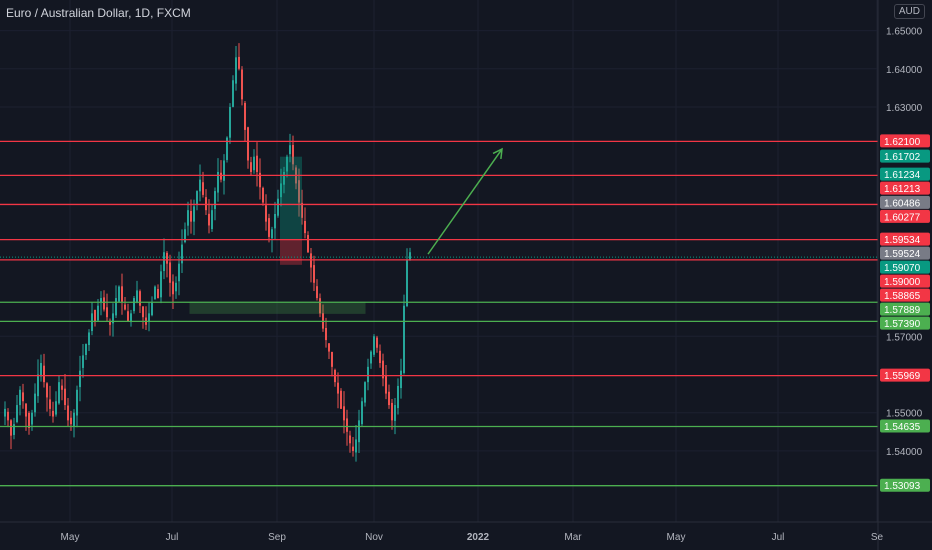 Image resolution: width=932 pixels, height=550 pixels. I want to click on currency-badge: AUD, so click(909, 11).